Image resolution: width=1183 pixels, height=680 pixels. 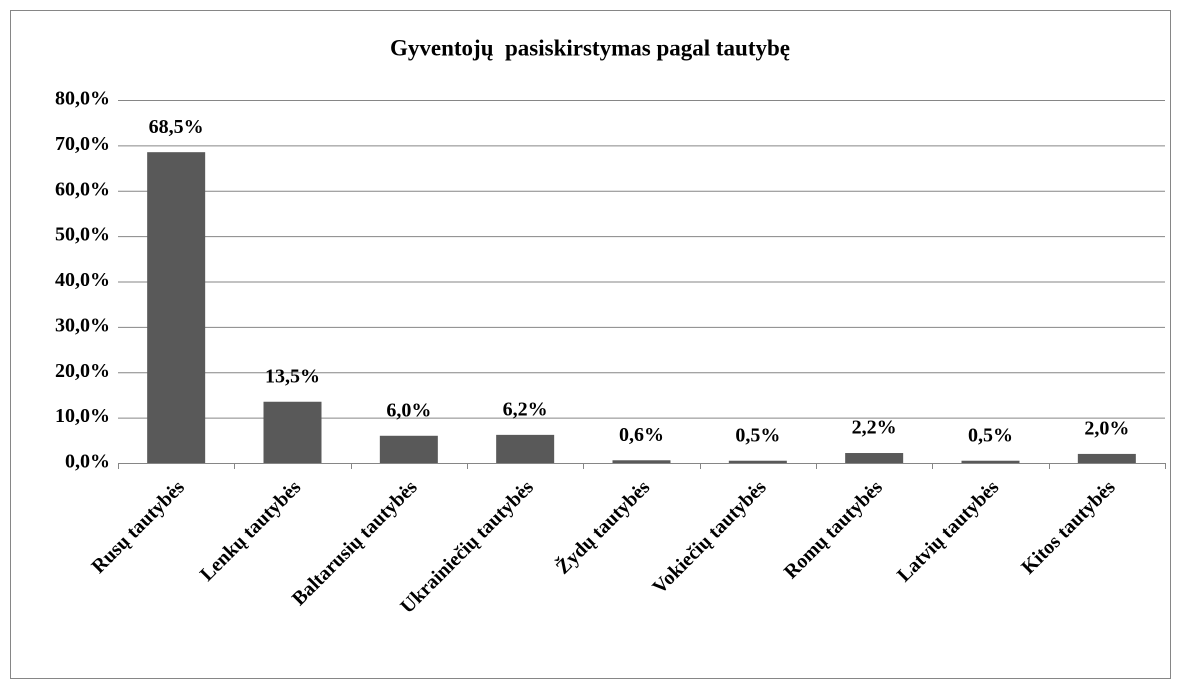 I want to click on y-tick-label: 0,0%, so click(x=87, y=462).